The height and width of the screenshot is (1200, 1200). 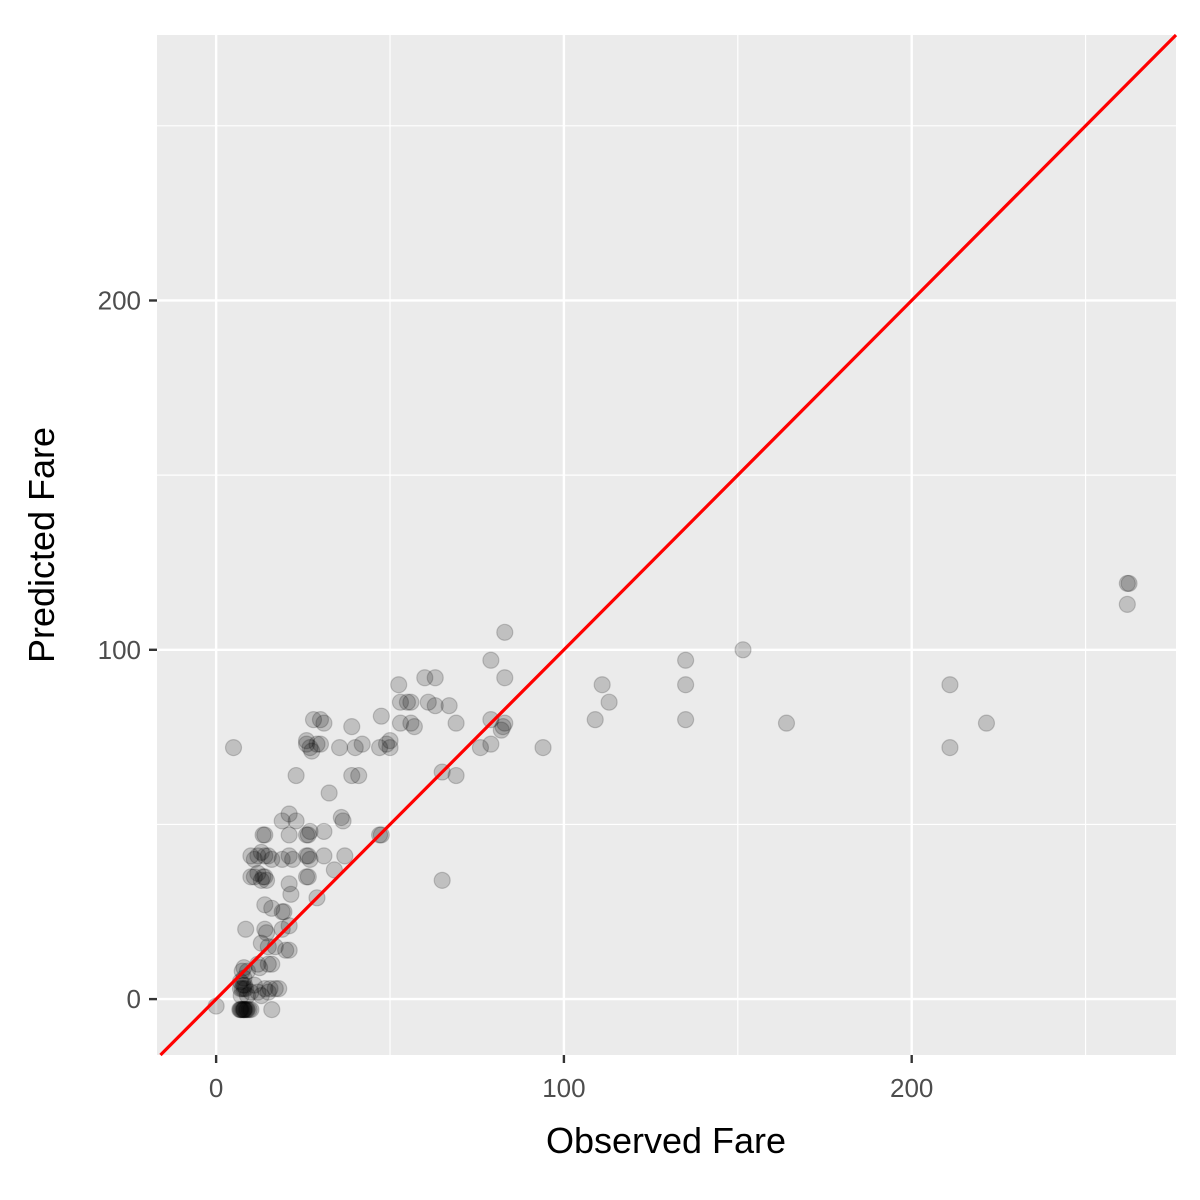 What do you see at coordinates (119, 650) in the screenshot?
I see `y-tick-label: 100` at bounding box center [119, 650].